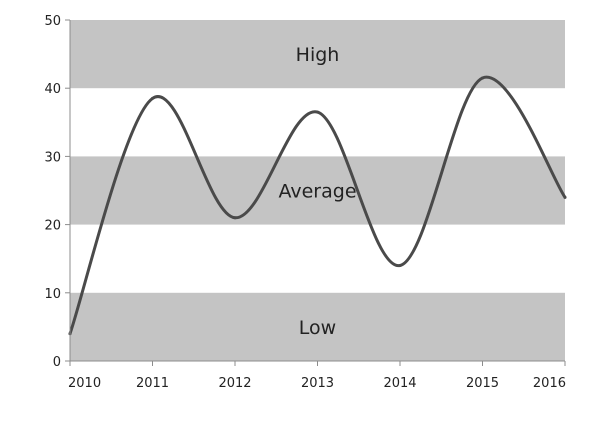 This screenshot has width=598, height=425. Describe the element at coordinates (317, 383) in the screenshot. I see `x-tick-label: 2013` at that location.